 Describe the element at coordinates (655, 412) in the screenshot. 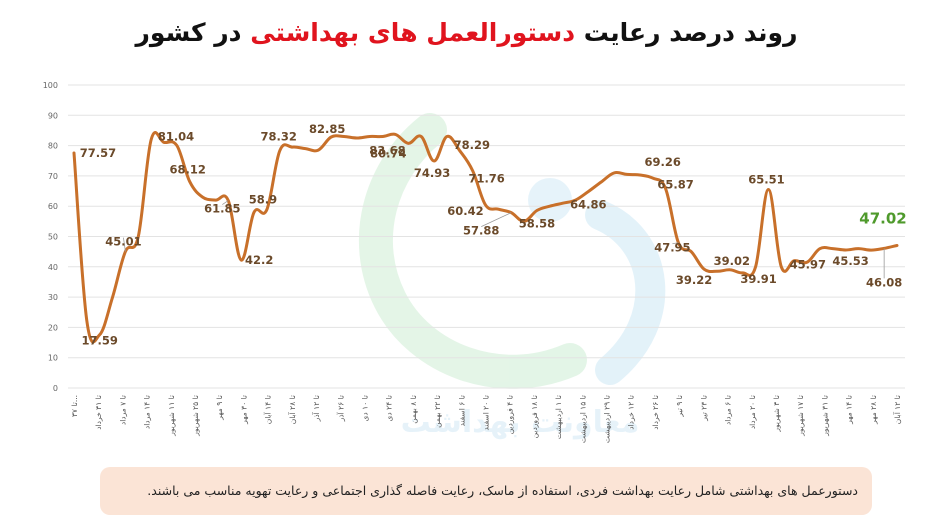

I see `x-tick-label: تا ۲۶ خرداد` at that location.